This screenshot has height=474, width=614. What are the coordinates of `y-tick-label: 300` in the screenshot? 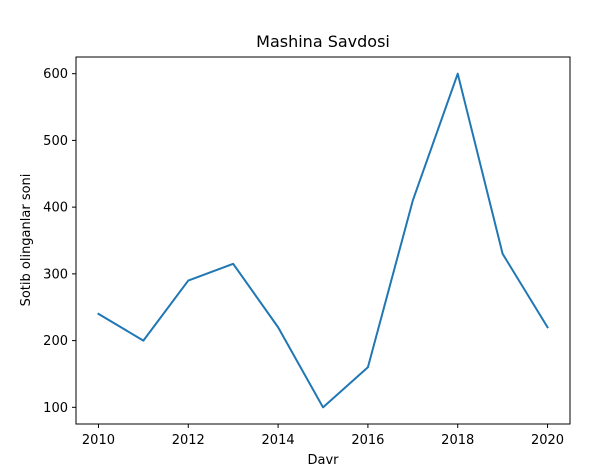 It's located at (55, 274).